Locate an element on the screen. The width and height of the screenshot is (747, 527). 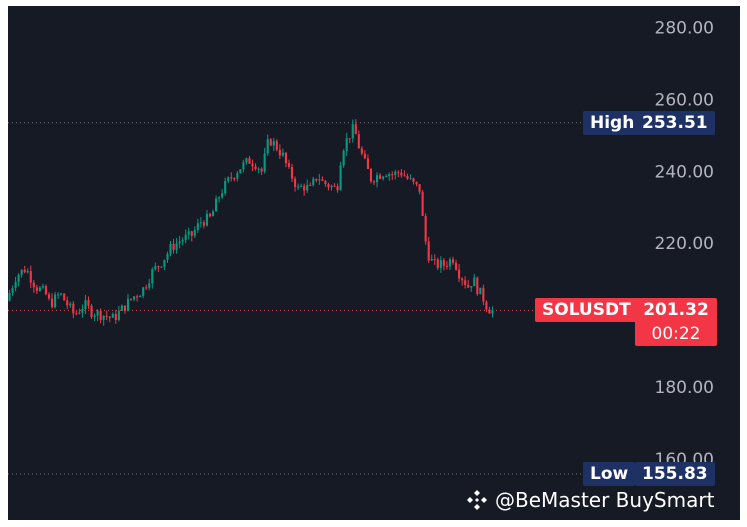
y-tick-label: 260.00 is located at coordinates (684, 100).